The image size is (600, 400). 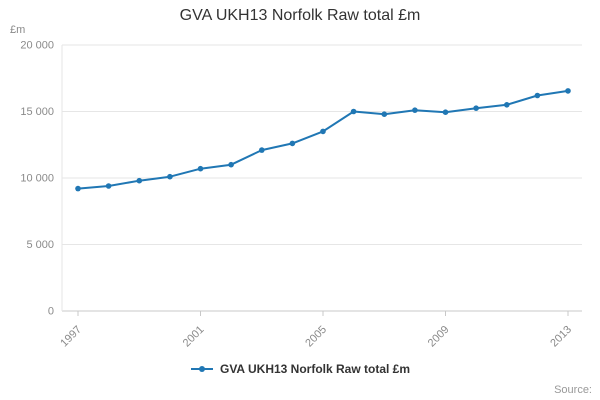 I want to click on y-tick-label: 15 000, so click(x=37, y=112).